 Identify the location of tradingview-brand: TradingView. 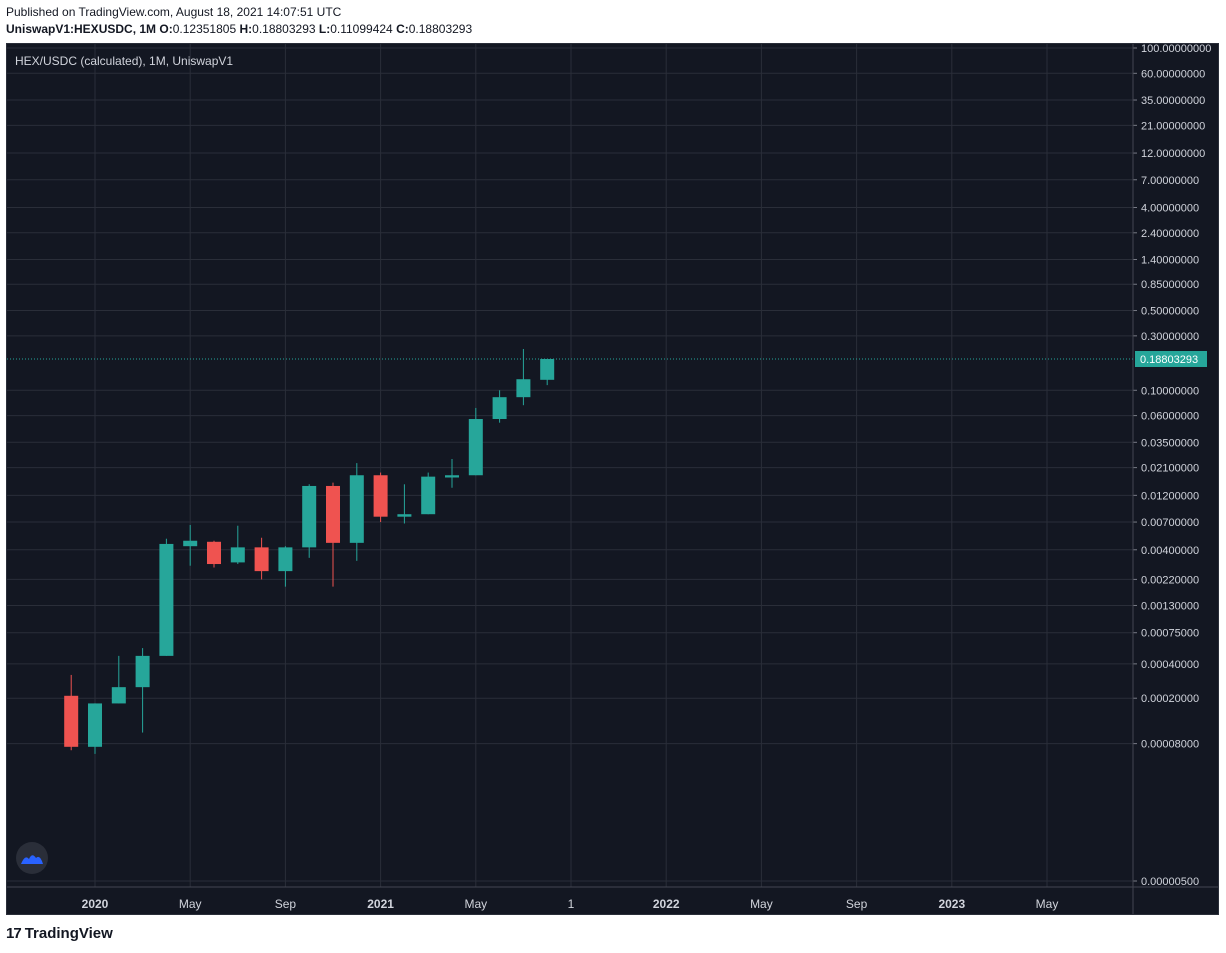
(68, 933).